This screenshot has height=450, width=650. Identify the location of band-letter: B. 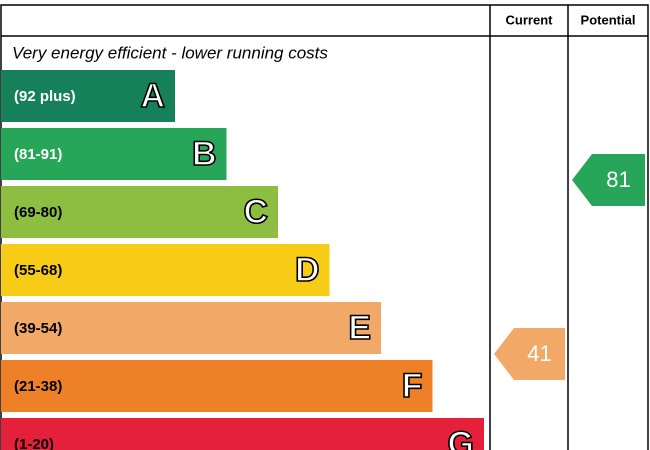
(204, 154).